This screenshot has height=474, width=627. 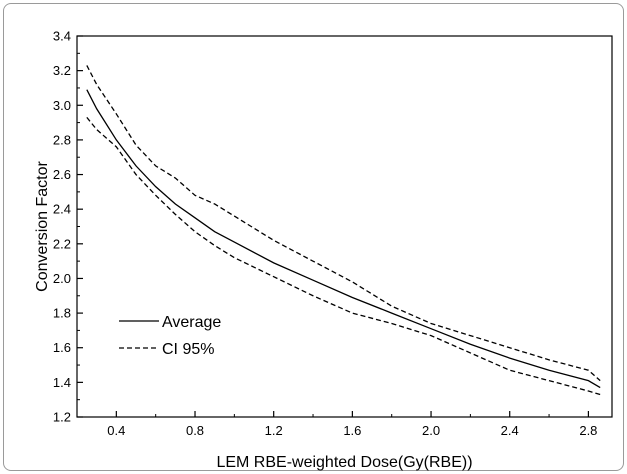 What do you see at coordinates (62, 278) in the screenshot?
I see `y-tick-label: 2.0` at bounding box center [62, 278].